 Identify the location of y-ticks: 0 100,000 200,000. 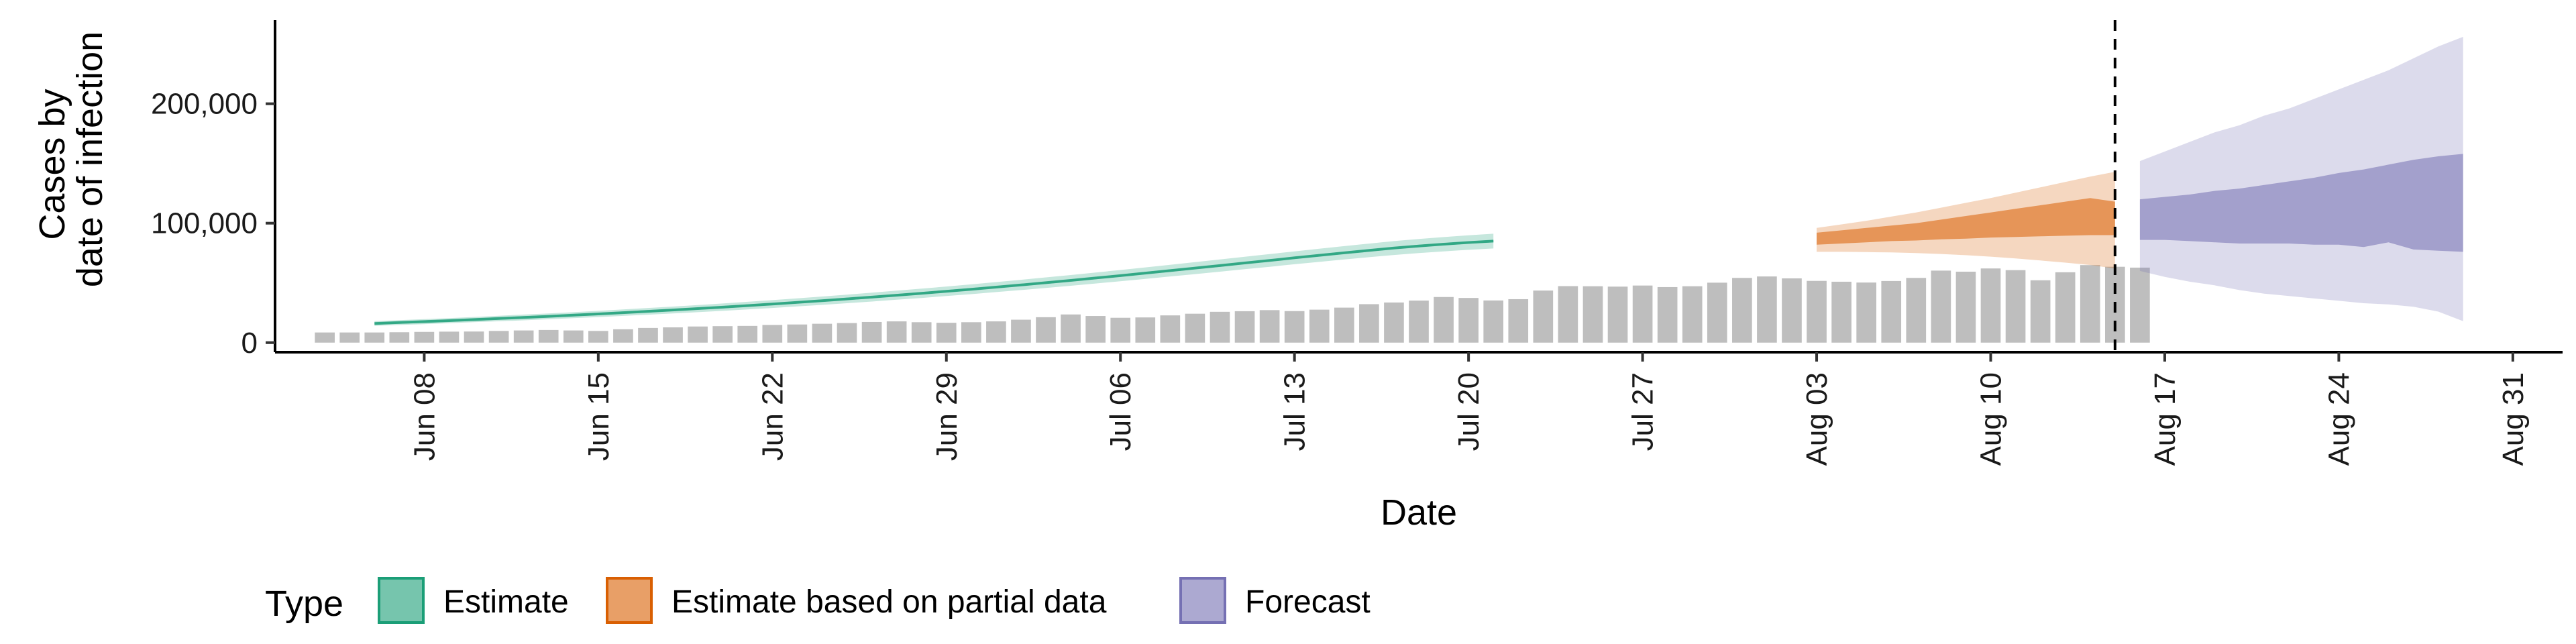
(213, 224).